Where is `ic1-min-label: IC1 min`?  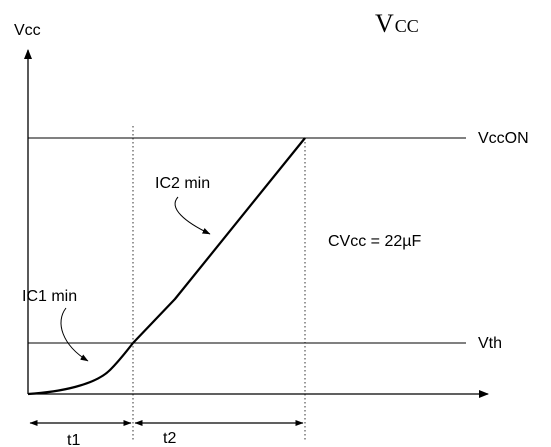
ic1-min-label: IC1 min is located at coordinates (49, 296).